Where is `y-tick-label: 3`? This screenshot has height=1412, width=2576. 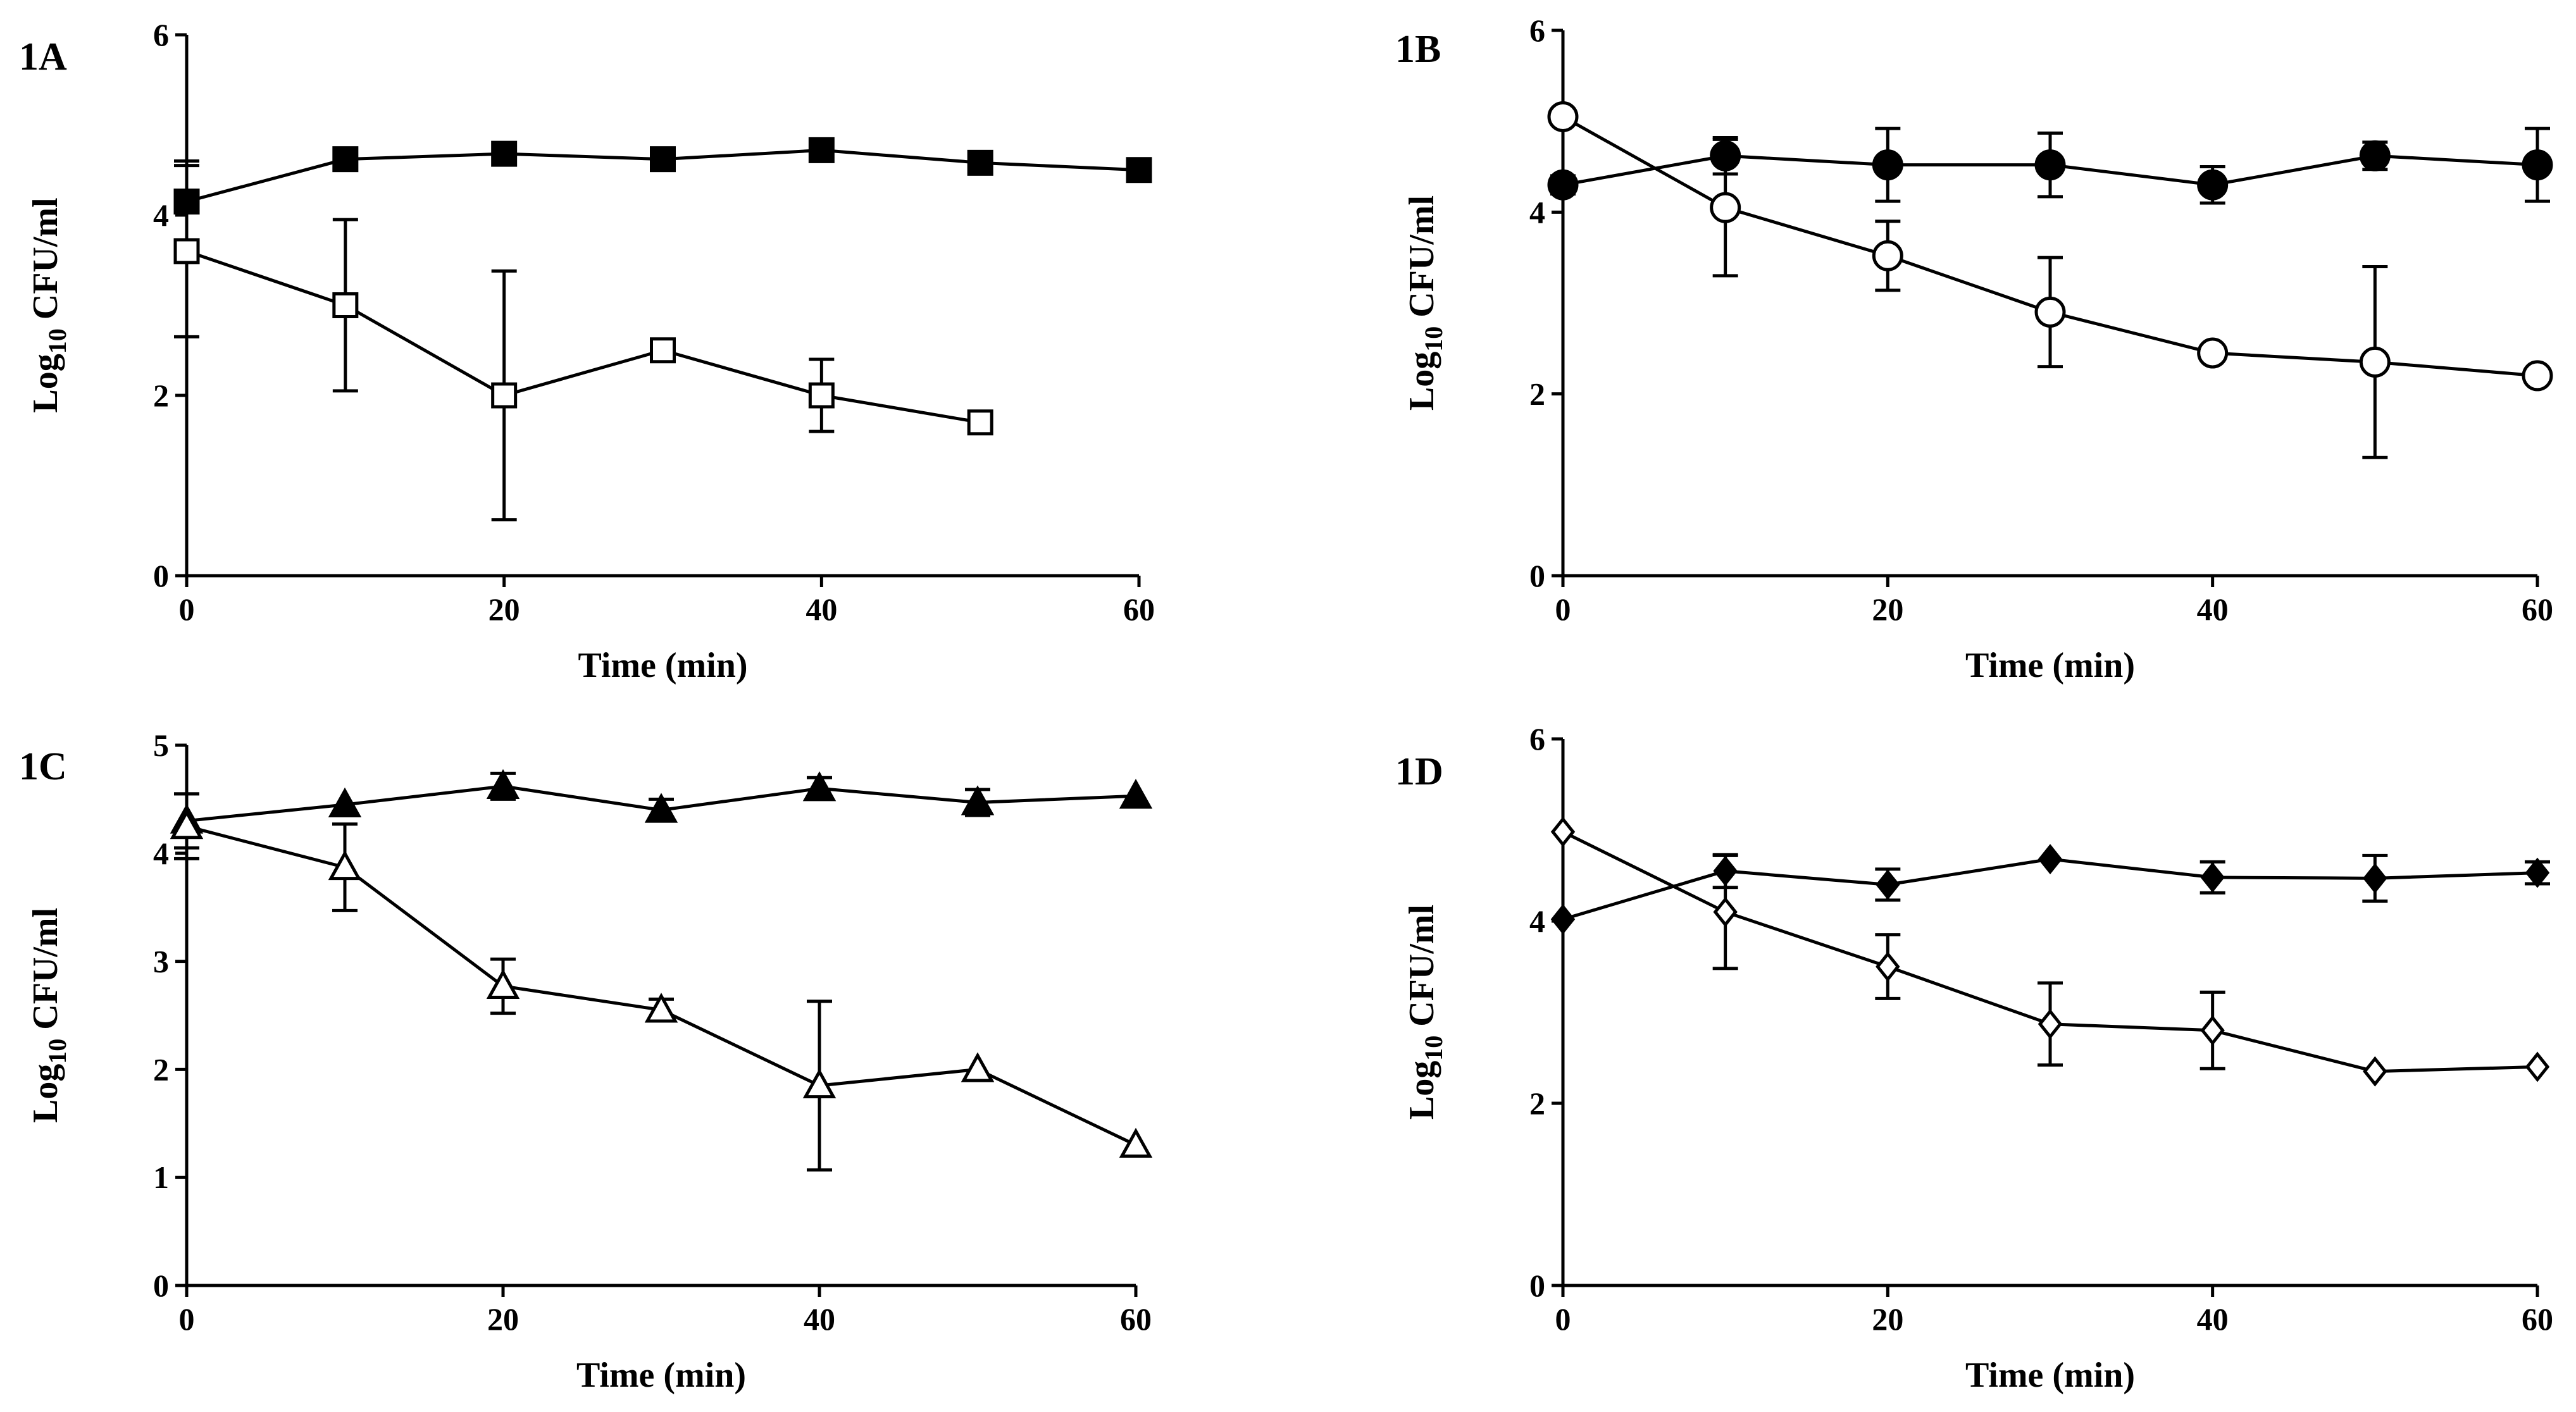 y-tick-label: 3 is located at coordinates (161, 961).